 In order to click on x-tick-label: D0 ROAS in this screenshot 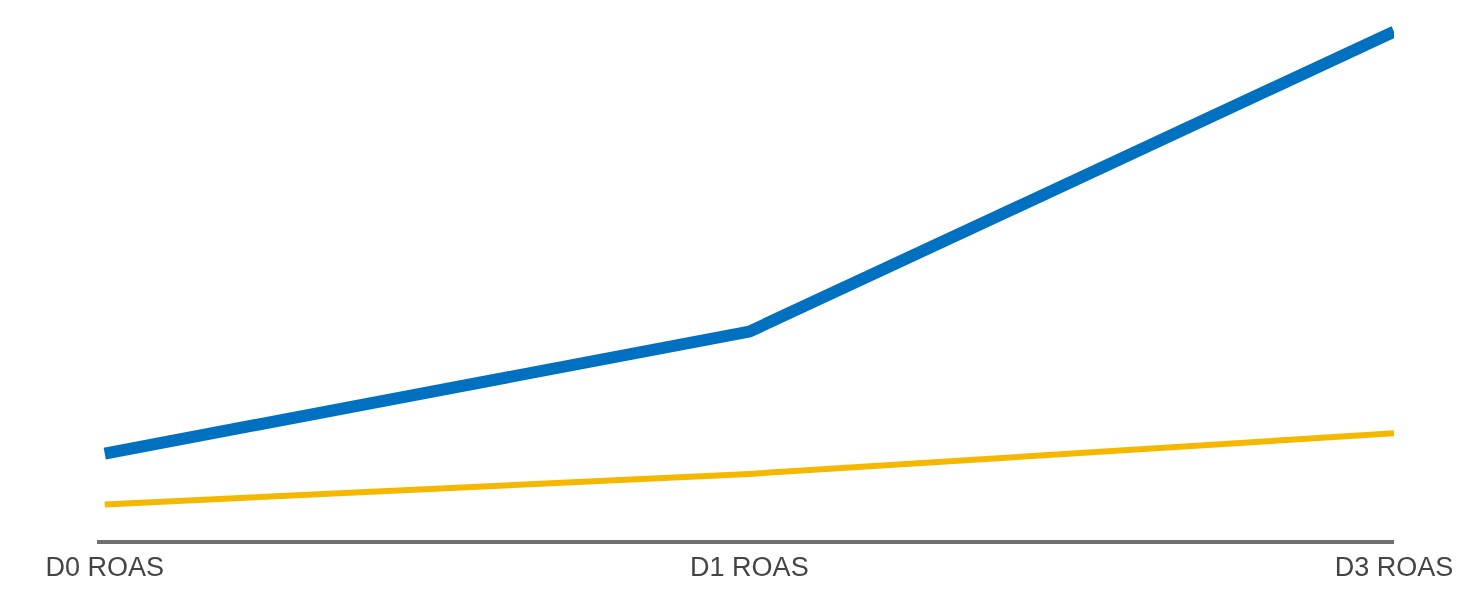, I will do `click(105, 567)`.